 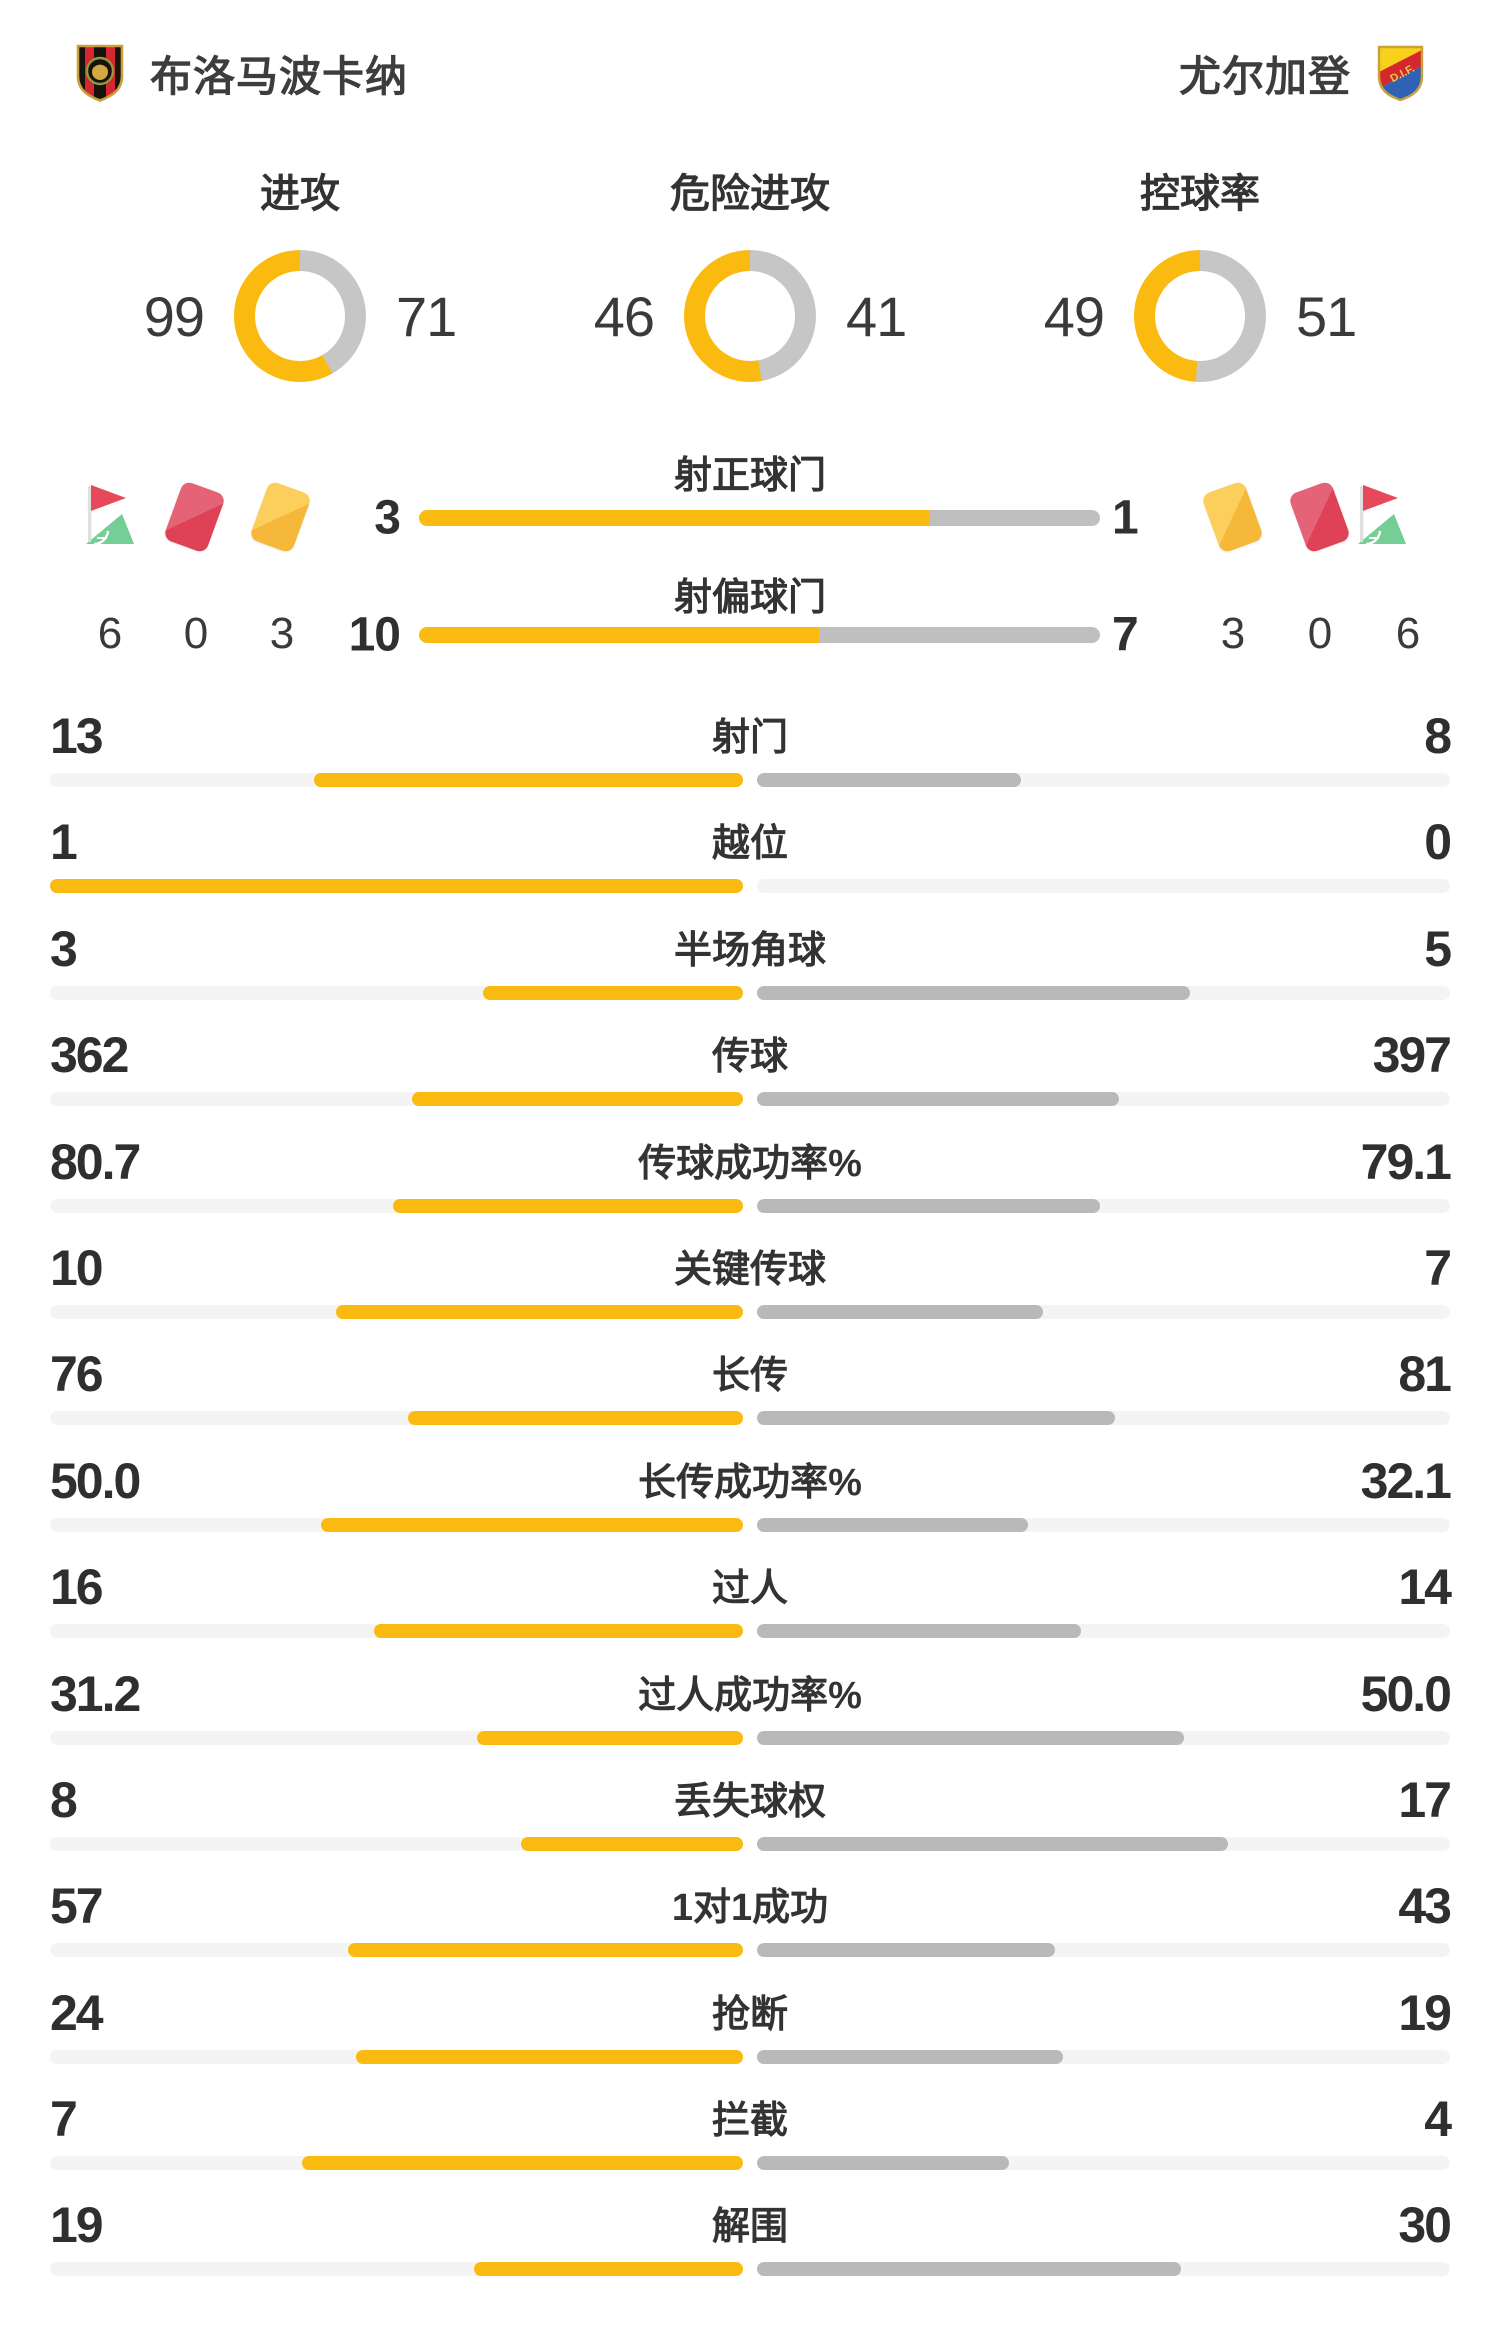 I want to click on stat-label: 过人, so click(x=750, y=1589).